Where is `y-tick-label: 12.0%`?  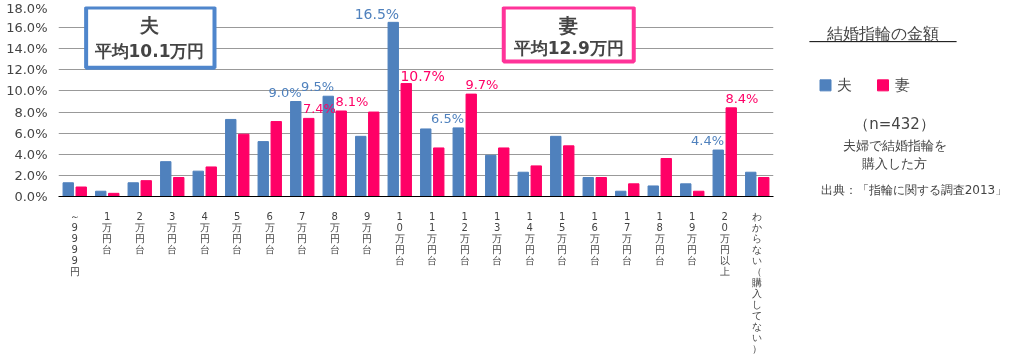 y-tick-label: 12.0% is located at coordinates (27, 70).